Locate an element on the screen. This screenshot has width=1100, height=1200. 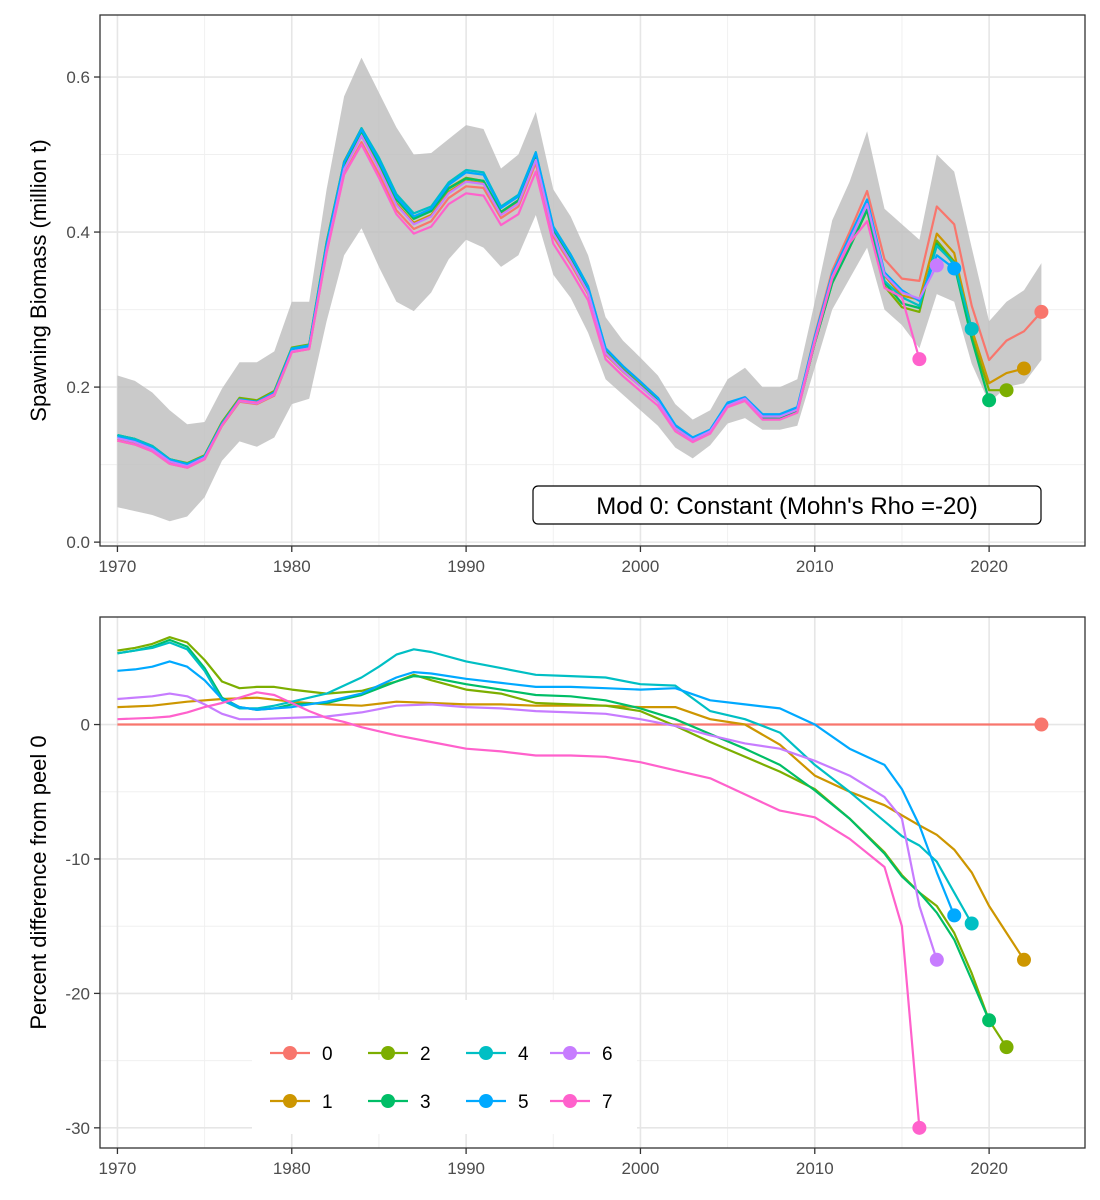
biomass-y-tick-label: 0.4 is located at coordinates (78, 232).